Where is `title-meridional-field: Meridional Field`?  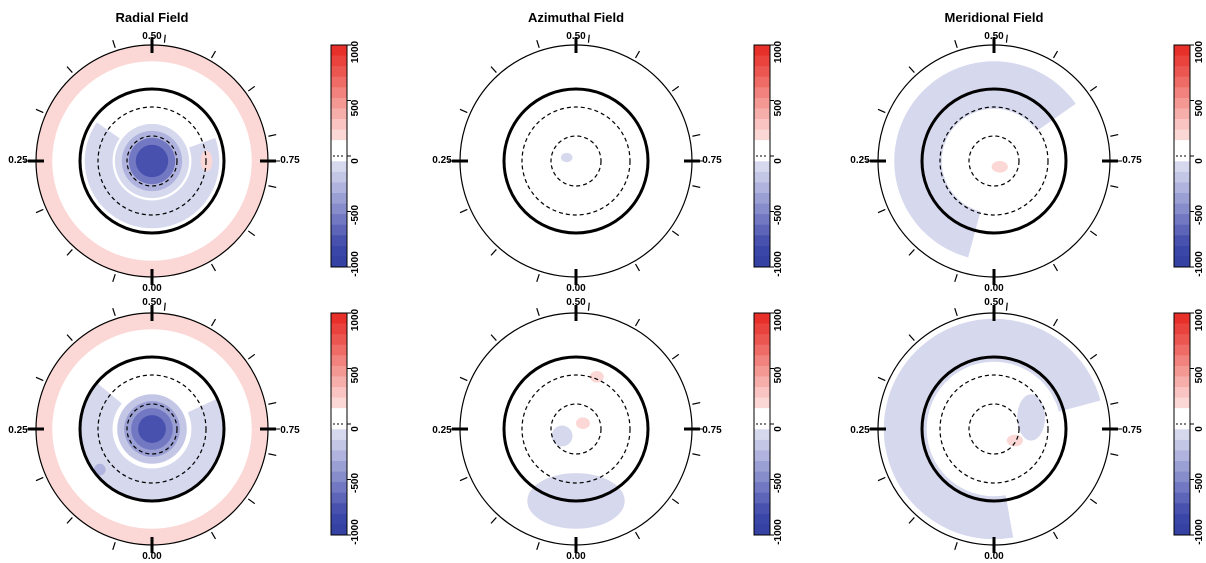
title-meridional-field: Meridional Field is located at coordinates (994, 17).